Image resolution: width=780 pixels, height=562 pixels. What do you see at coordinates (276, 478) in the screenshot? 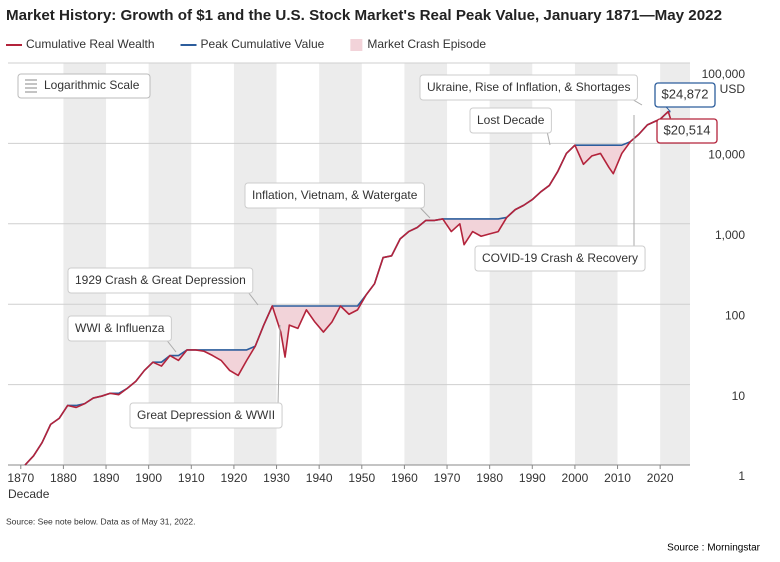
I see `x-tick-label: 1930` at bounding box center [276, 478].